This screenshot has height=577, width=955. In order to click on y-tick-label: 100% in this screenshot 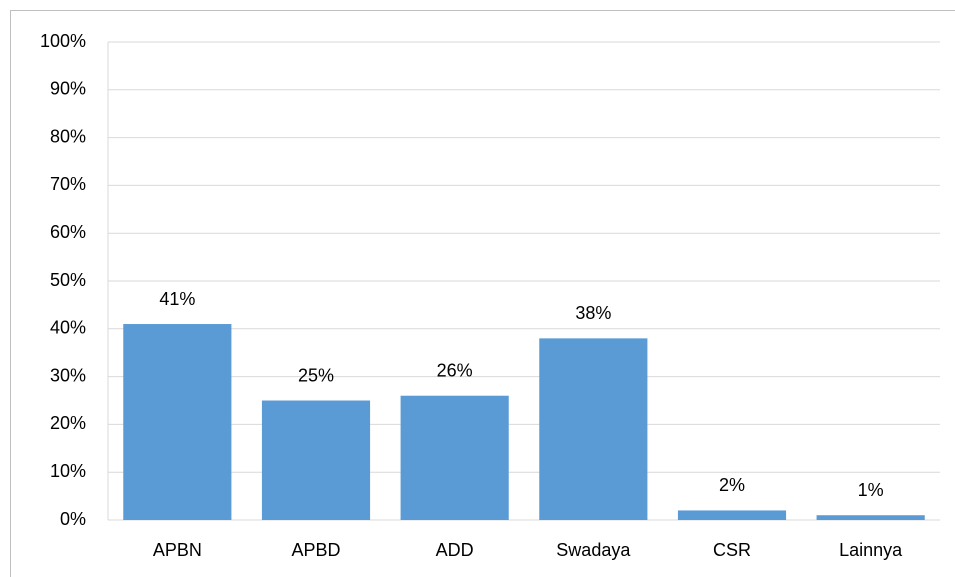, I will do `click(63, 41)`.